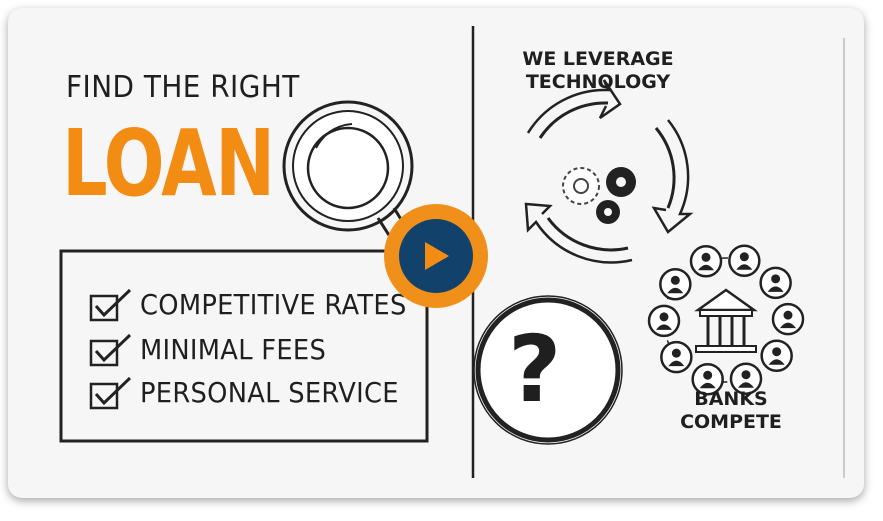  What do you see at coordinates (535, 369) in the screenshot?
I see `question-mark: ?` at bounding box center [535, 369].